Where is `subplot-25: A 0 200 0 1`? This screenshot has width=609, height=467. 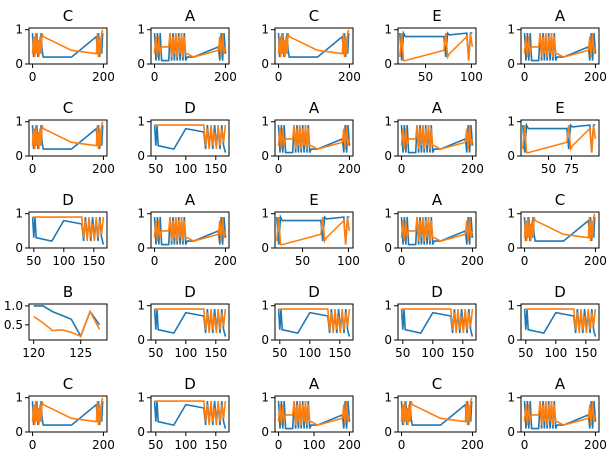 subplot-25: A 0 200 0 1 is located at coordinates (557, 413).